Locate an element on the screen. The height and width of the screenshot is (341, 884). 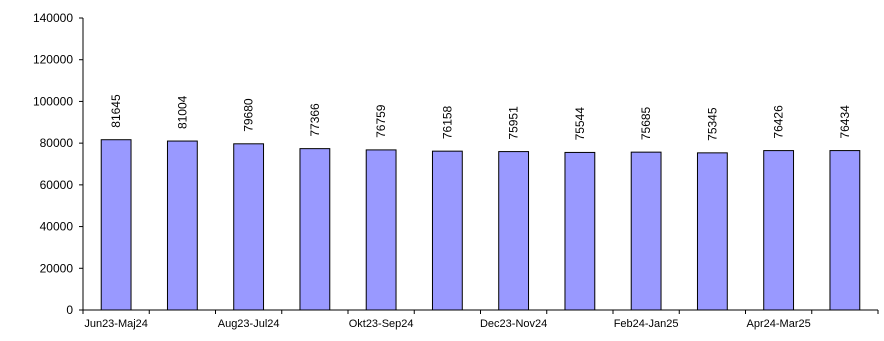
bar-value-label: 76759 is located at coordinates (381, 121).